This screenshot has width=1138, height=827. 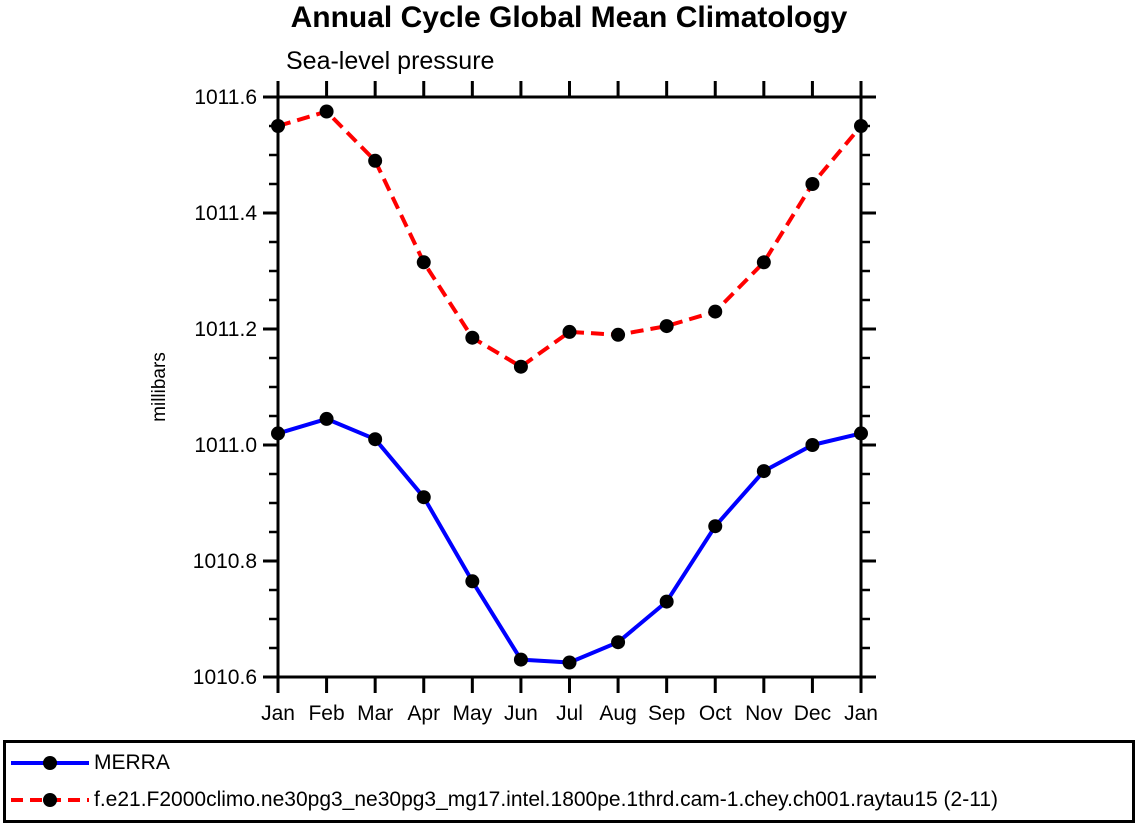 I want to click on legend-line-sample-model-run, so click(x=50, y=799).